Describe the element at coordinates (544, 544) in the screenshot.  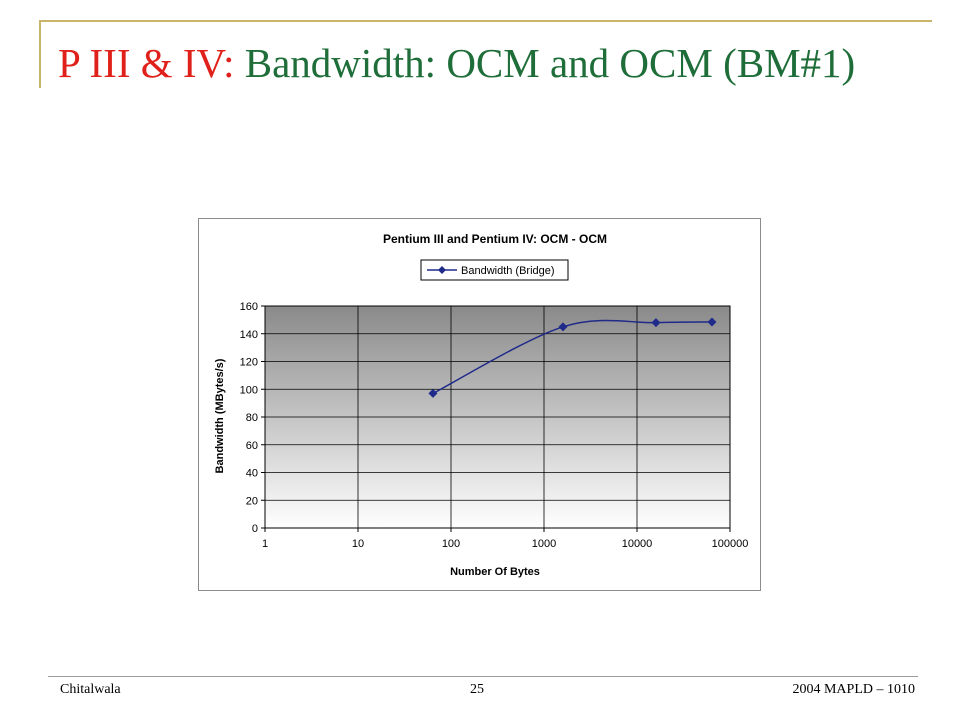
I see `x-tick-label: 1000` at that location.